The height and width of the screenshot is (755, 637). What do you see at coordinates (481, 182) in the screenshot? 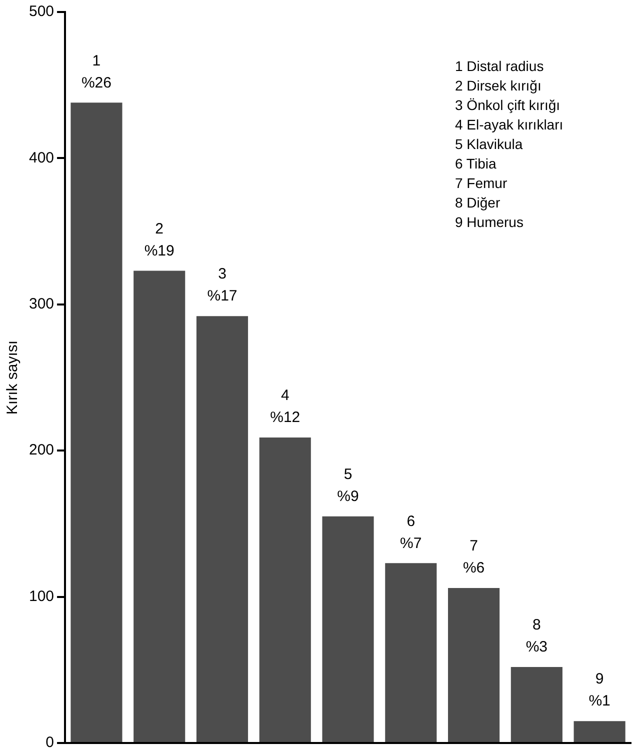
I see `annotation: 7 Femur` at bounding box center [481, 182].